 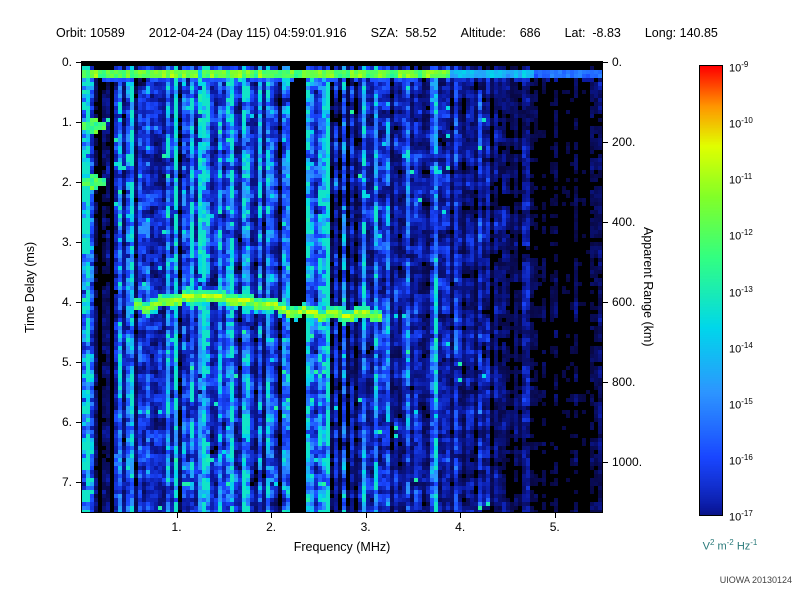 I want to click on y-right-tick-label: 200., so click(x=624, y=142).